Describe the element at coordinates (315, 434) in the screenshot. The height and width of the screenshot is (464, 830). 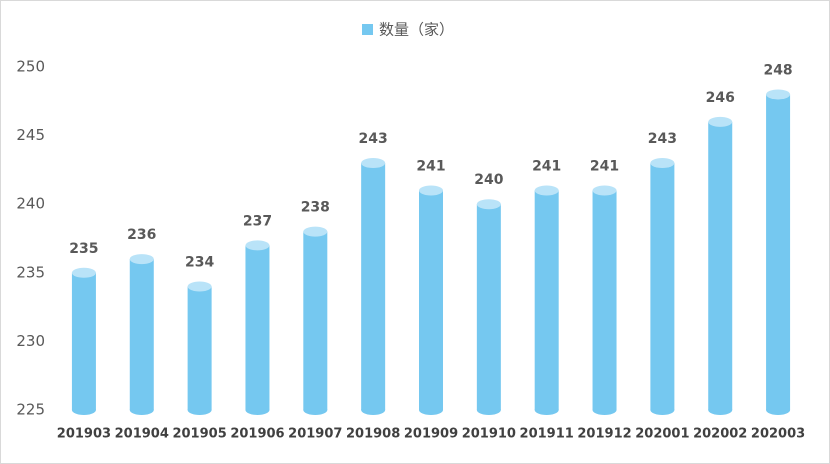
I see `x-tick-label: 201907` at that location.